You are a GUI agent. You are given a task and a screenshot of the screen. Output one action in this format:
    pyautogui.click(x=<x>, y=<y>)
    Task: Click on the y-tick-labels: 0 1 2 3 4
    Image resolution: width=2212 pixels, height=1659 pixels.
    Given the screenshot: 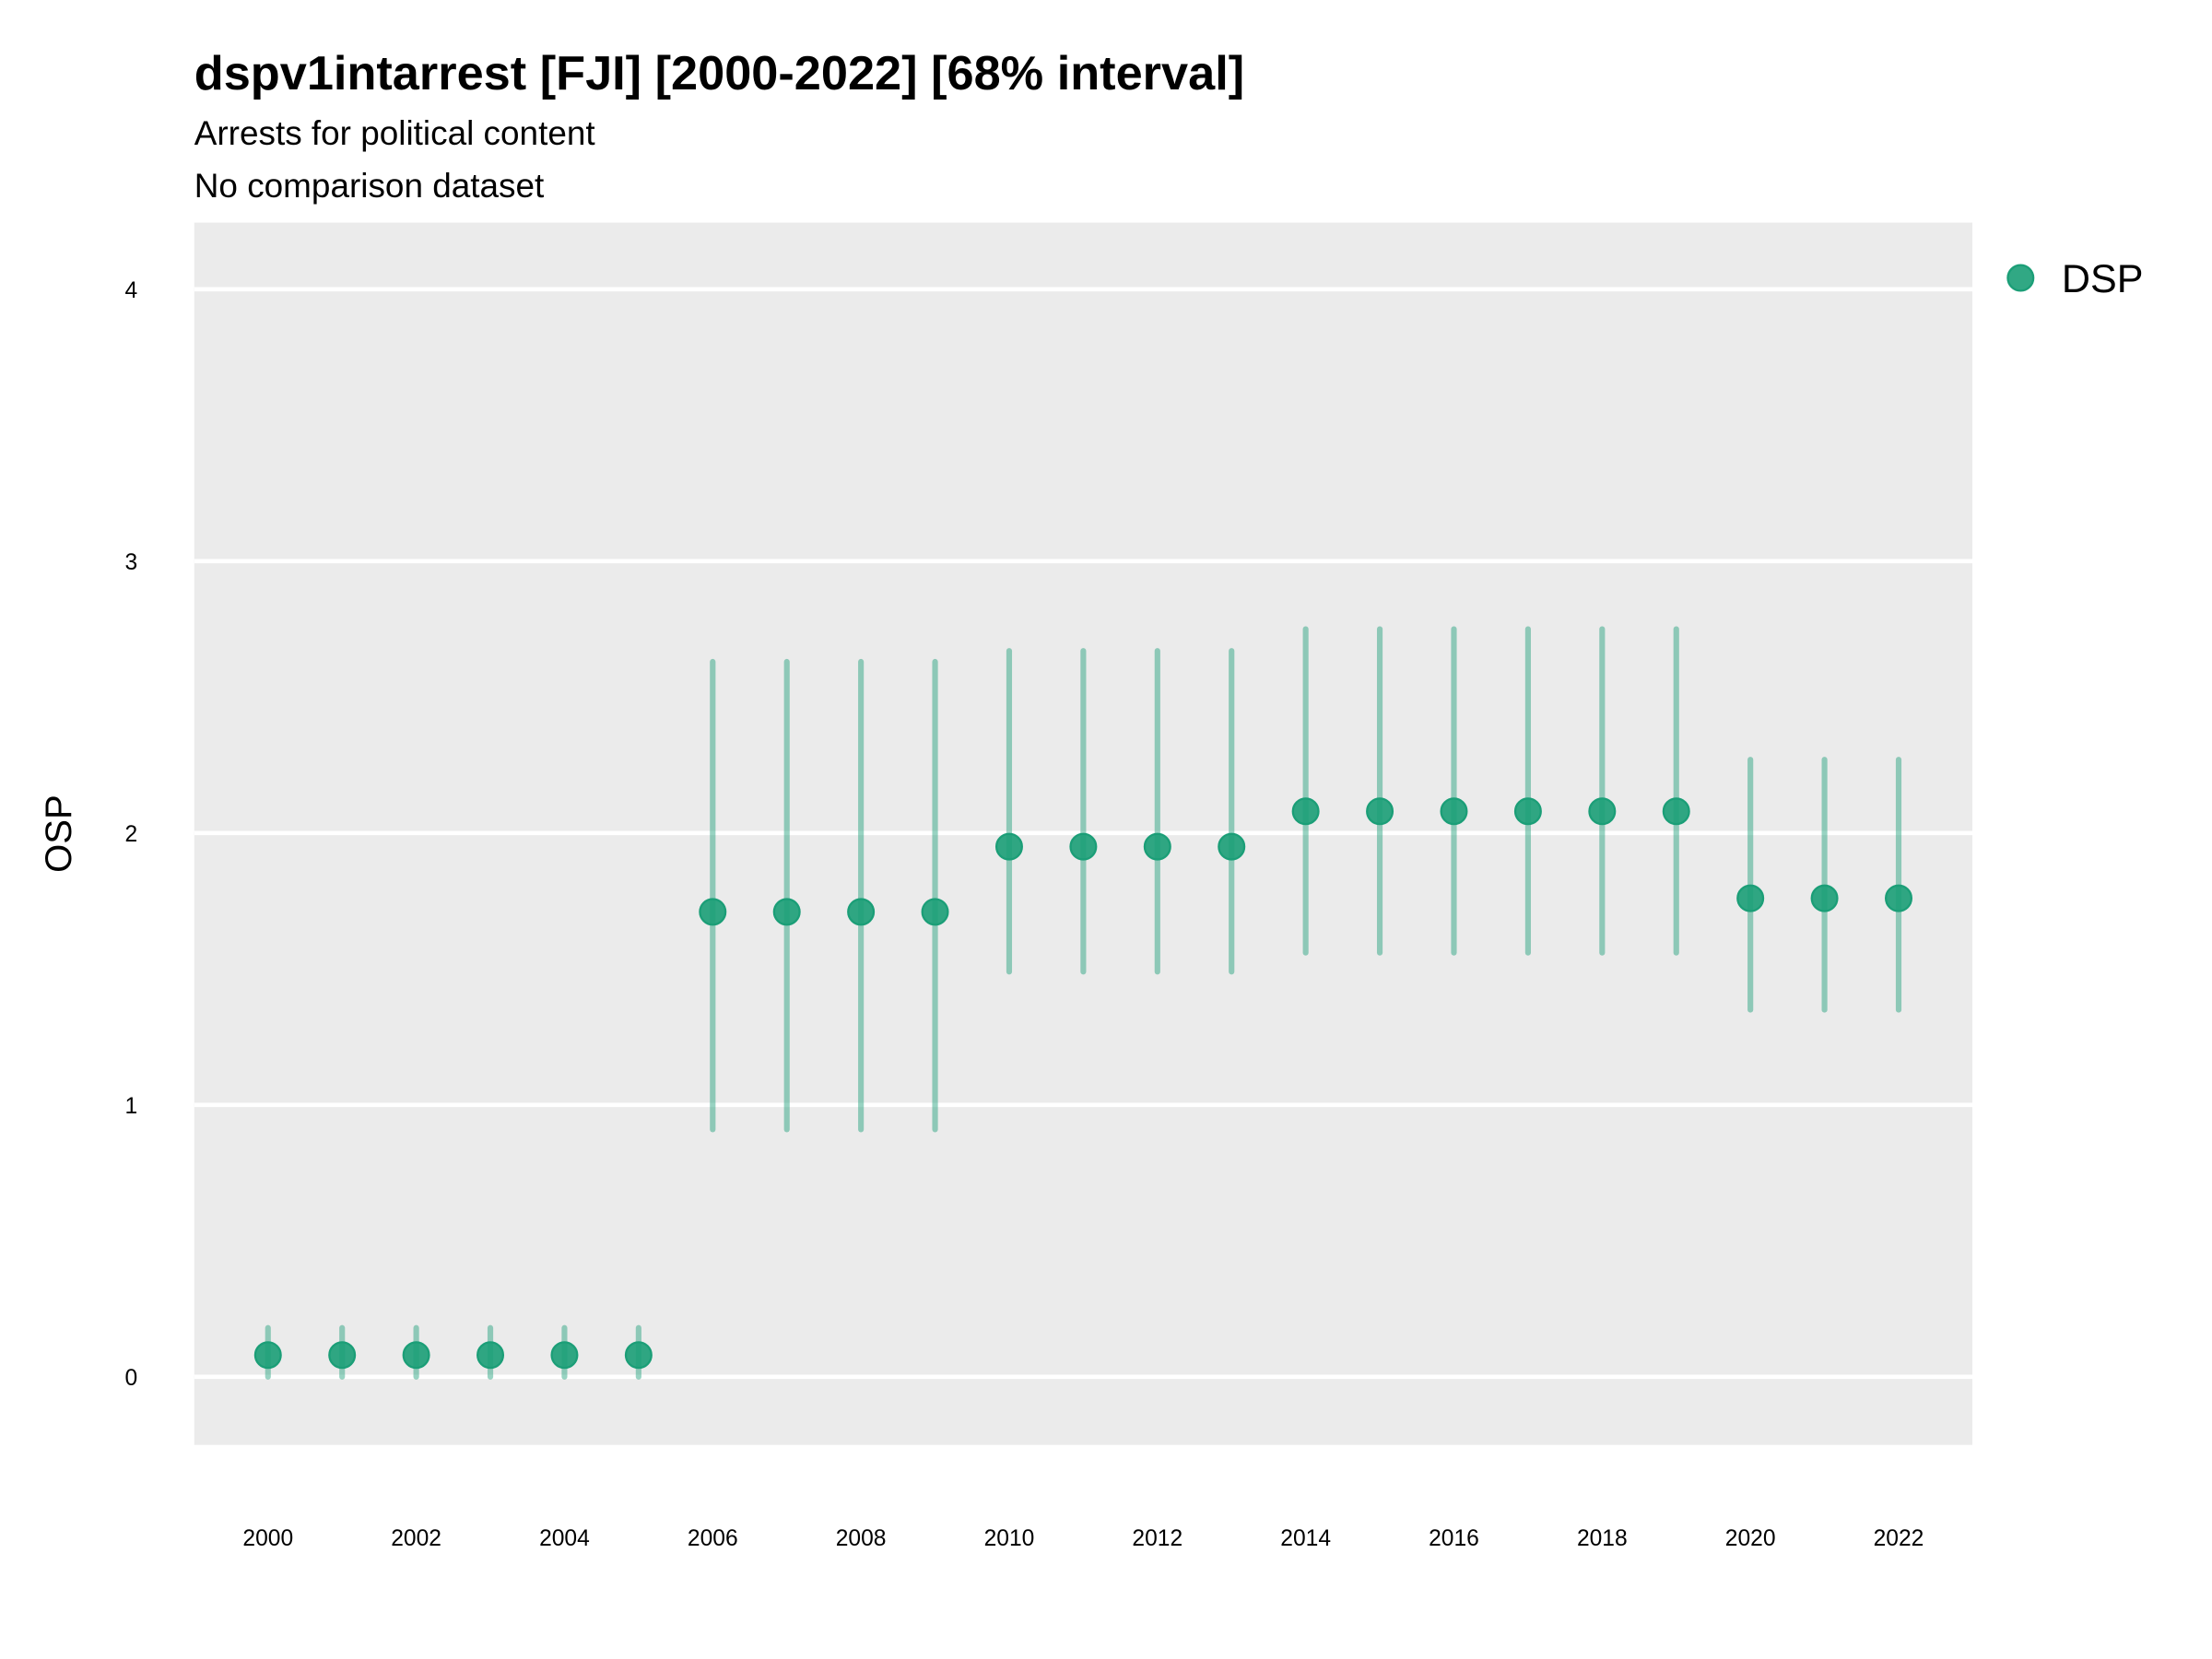 What is the action you would take?
    pyautogui.click(x=131, y=834)
    